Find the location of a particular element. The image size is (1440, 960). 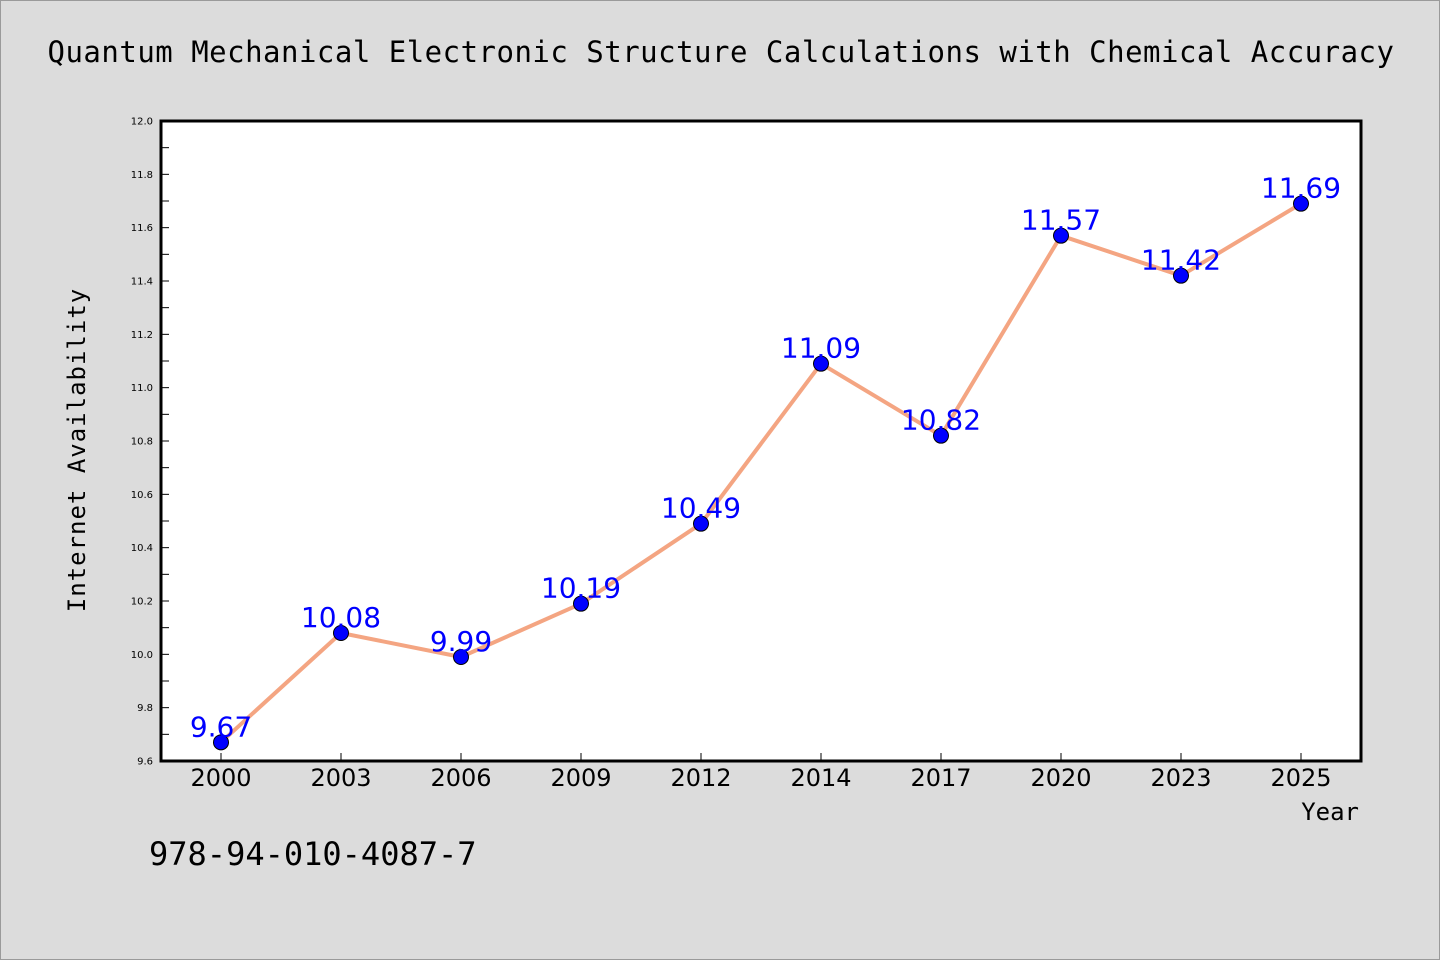

data-label: 10.49 is located at coordinates (701, 508).